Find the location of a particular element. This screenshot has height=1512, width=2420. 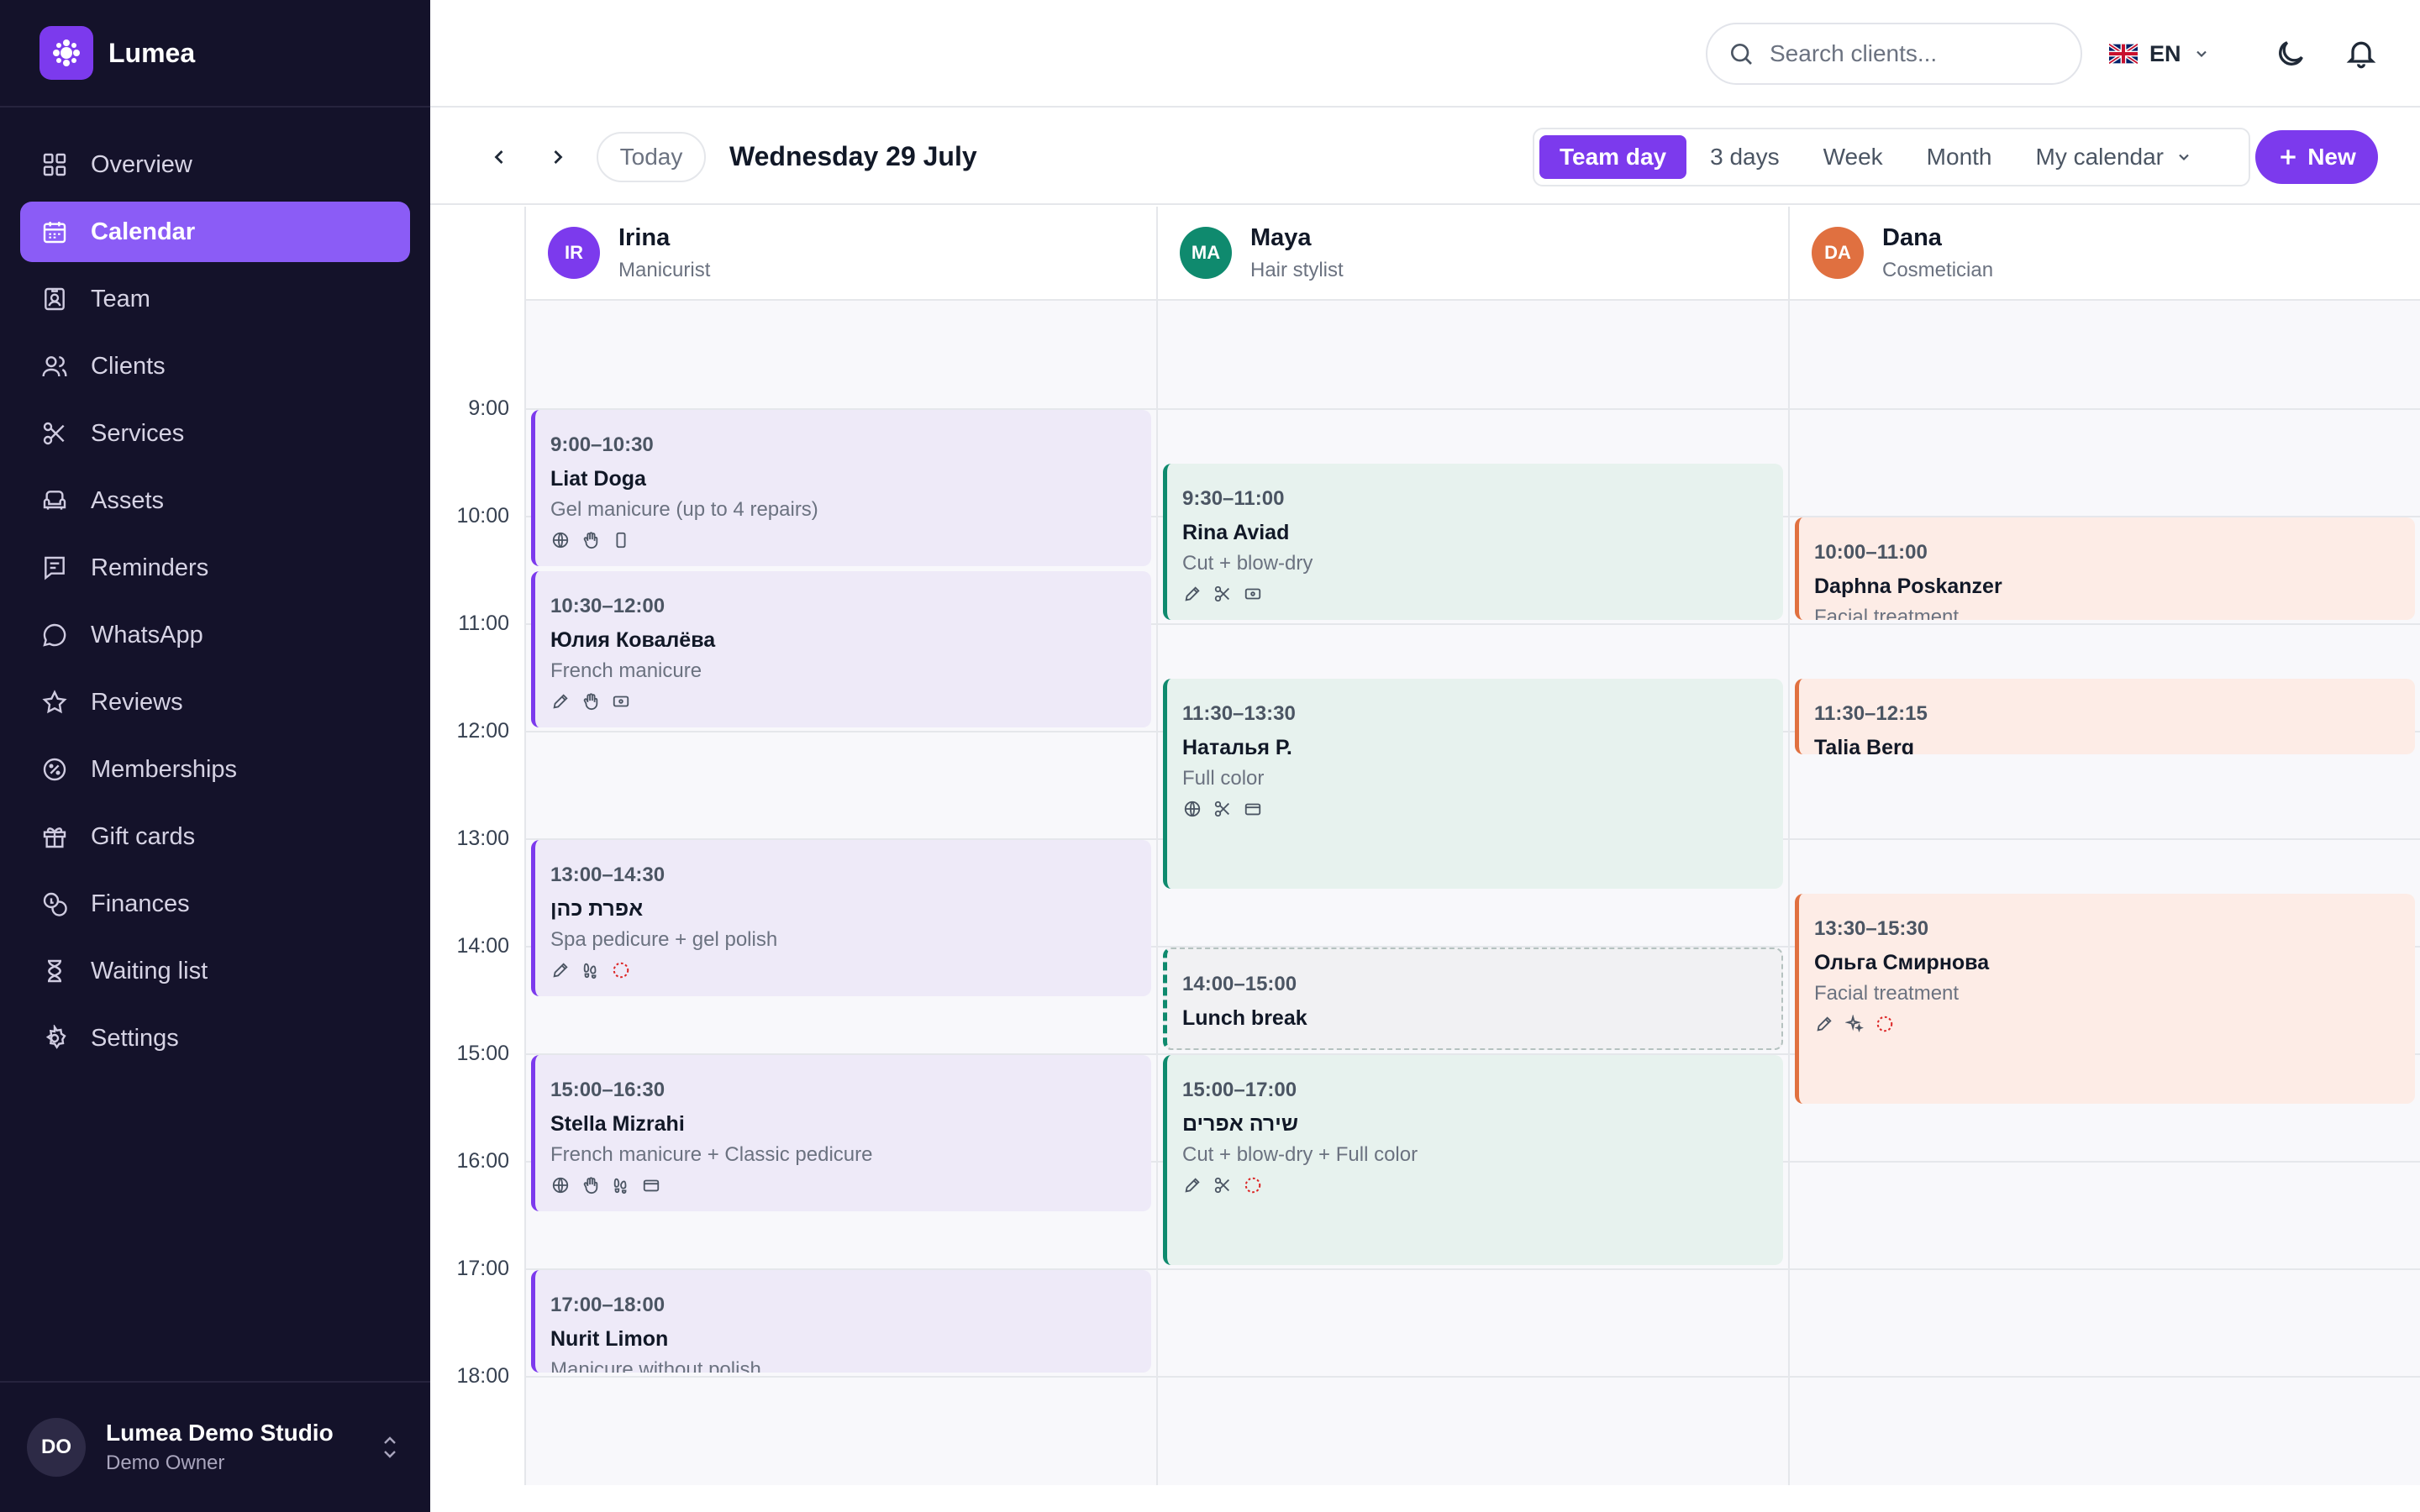

staff-name: Irina is located at coordinates (644, 237).